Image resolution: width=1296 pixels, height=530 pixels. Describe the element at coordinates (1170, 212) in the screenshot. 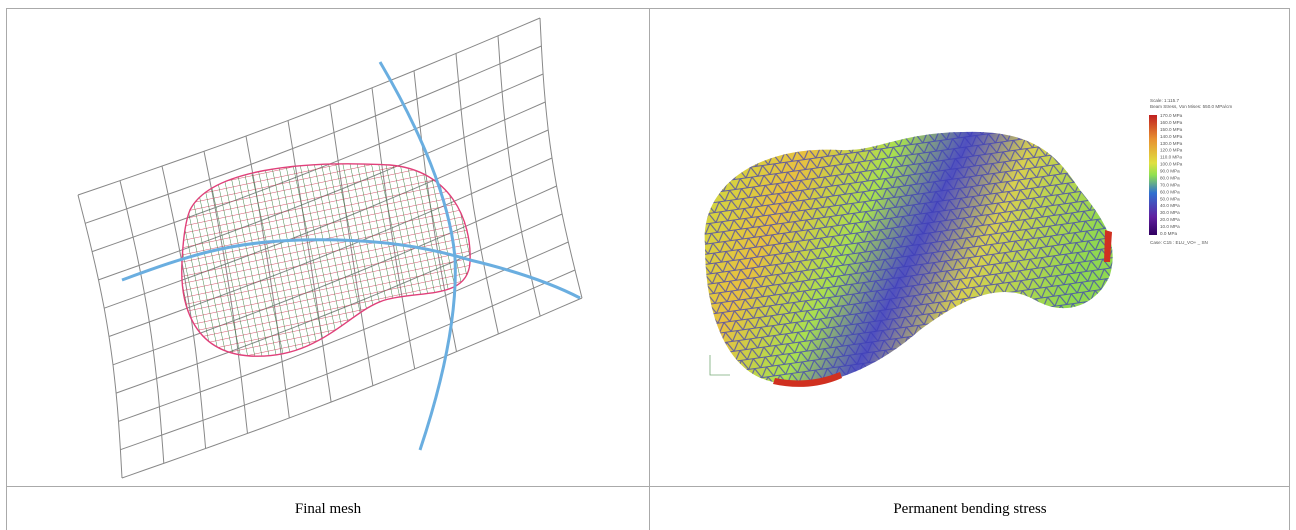

I see `legend-label: 30.0 MPa` at that location.